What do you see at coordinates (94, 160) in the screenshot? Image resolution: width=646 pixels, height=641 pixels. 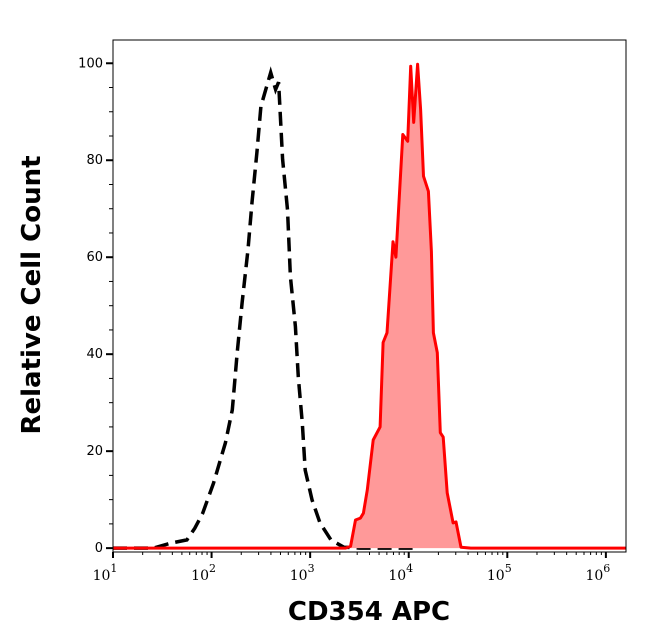 I see `y-tick-label: 80` at bounding box center [94, 160].